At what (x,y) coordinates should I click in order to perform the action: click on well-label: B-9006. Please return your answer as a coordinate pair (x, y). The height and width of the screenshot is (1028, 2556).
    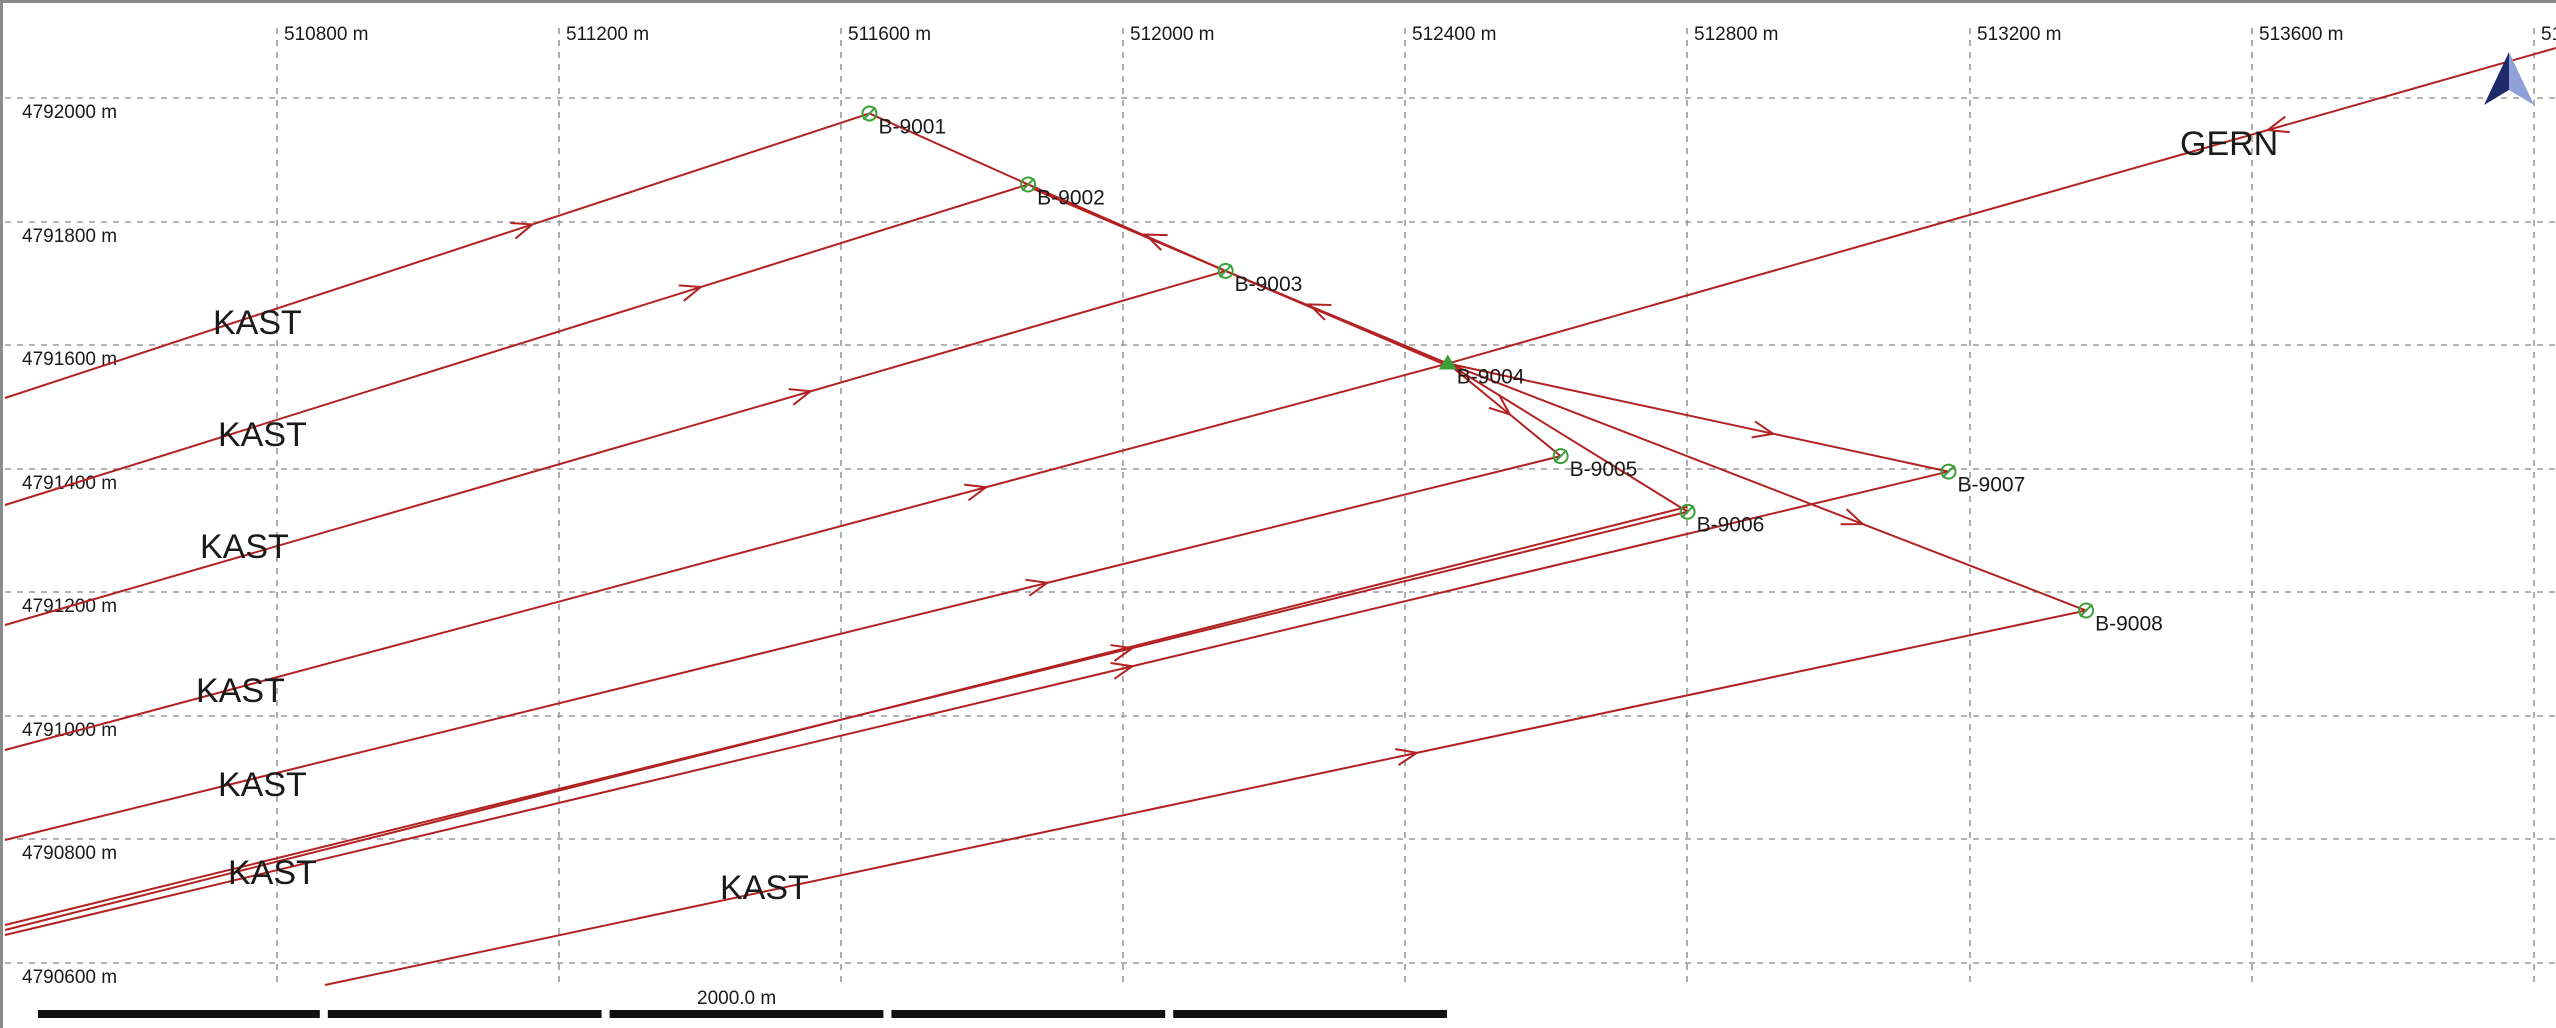
    Looking at the image, I should click on (1731, 525).